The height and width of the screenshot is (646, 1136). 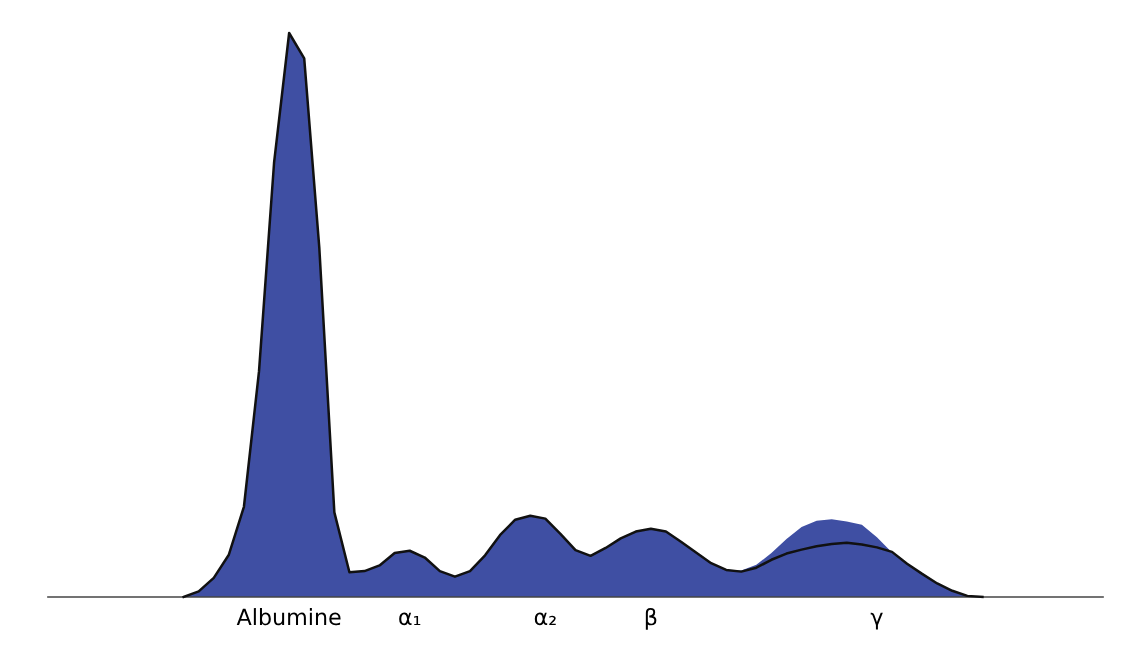 I want to click on x-tick-label: β, so click(x=651, y=619).